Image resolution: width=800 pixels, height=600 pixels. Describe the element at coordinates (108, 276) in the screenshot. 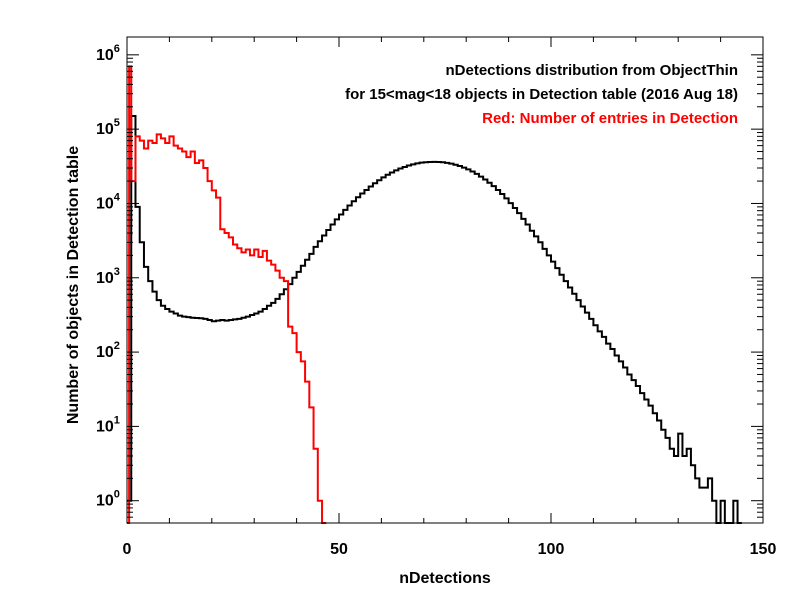

I see `y-tick-label: 10³` at that location.